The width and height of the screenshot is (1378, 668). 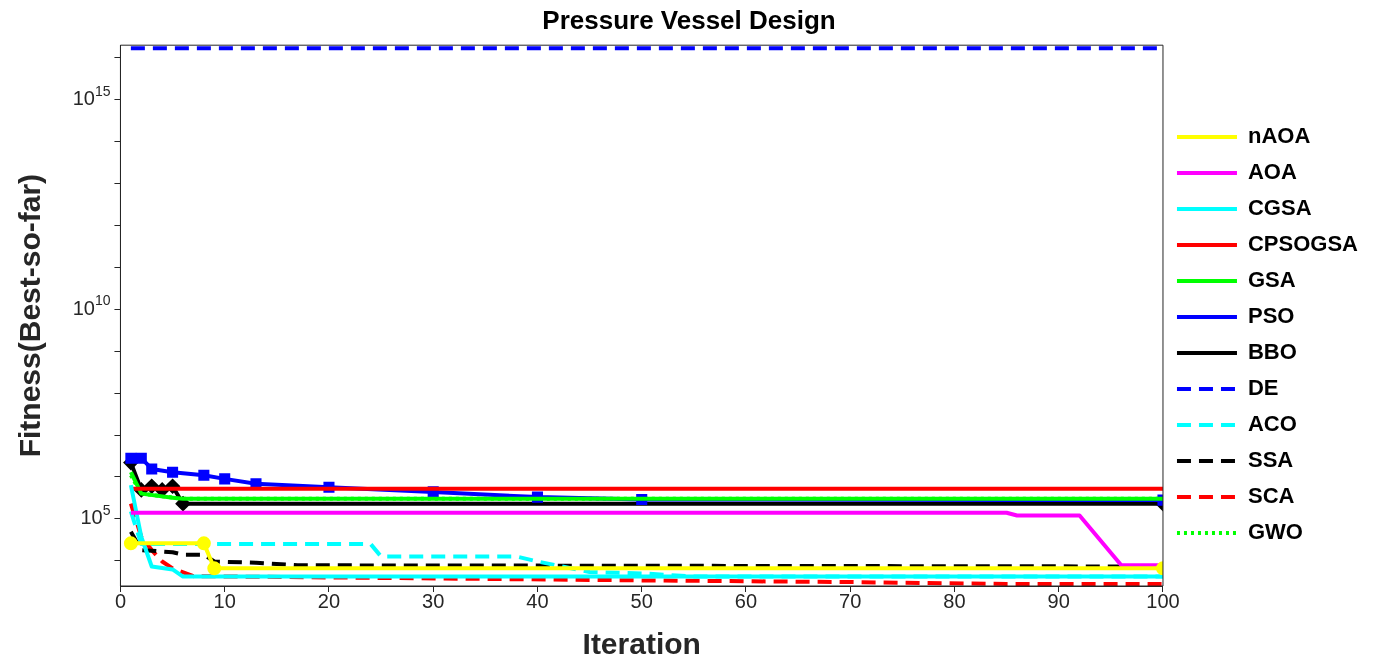 I want to click on legend-label: BBO, so click(x=1272, y=352).